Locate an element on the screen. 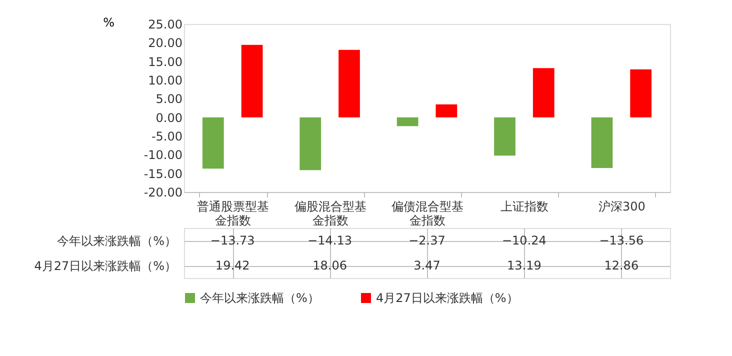 The width and height of the screenshot is (732, 356). y-tick-label: -15.00 is located at coordinates (163, 173).